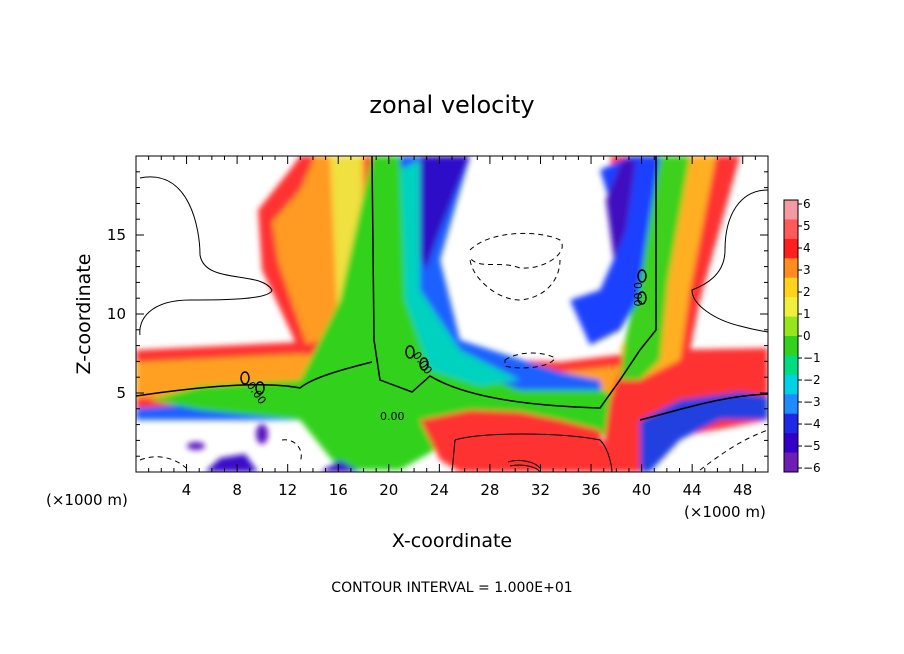 The image size is (904, 654). Describe the element at coordinates (524, 465) in the screenshot. I see `contour-solid-surface-bump` at that location.